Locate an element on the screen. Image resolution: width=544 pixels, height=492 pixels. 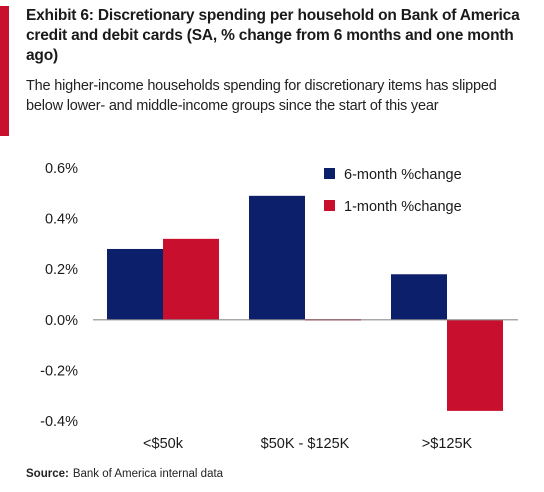
source-note: Source: Bank of America internal data is located at coordinates (124, 474).